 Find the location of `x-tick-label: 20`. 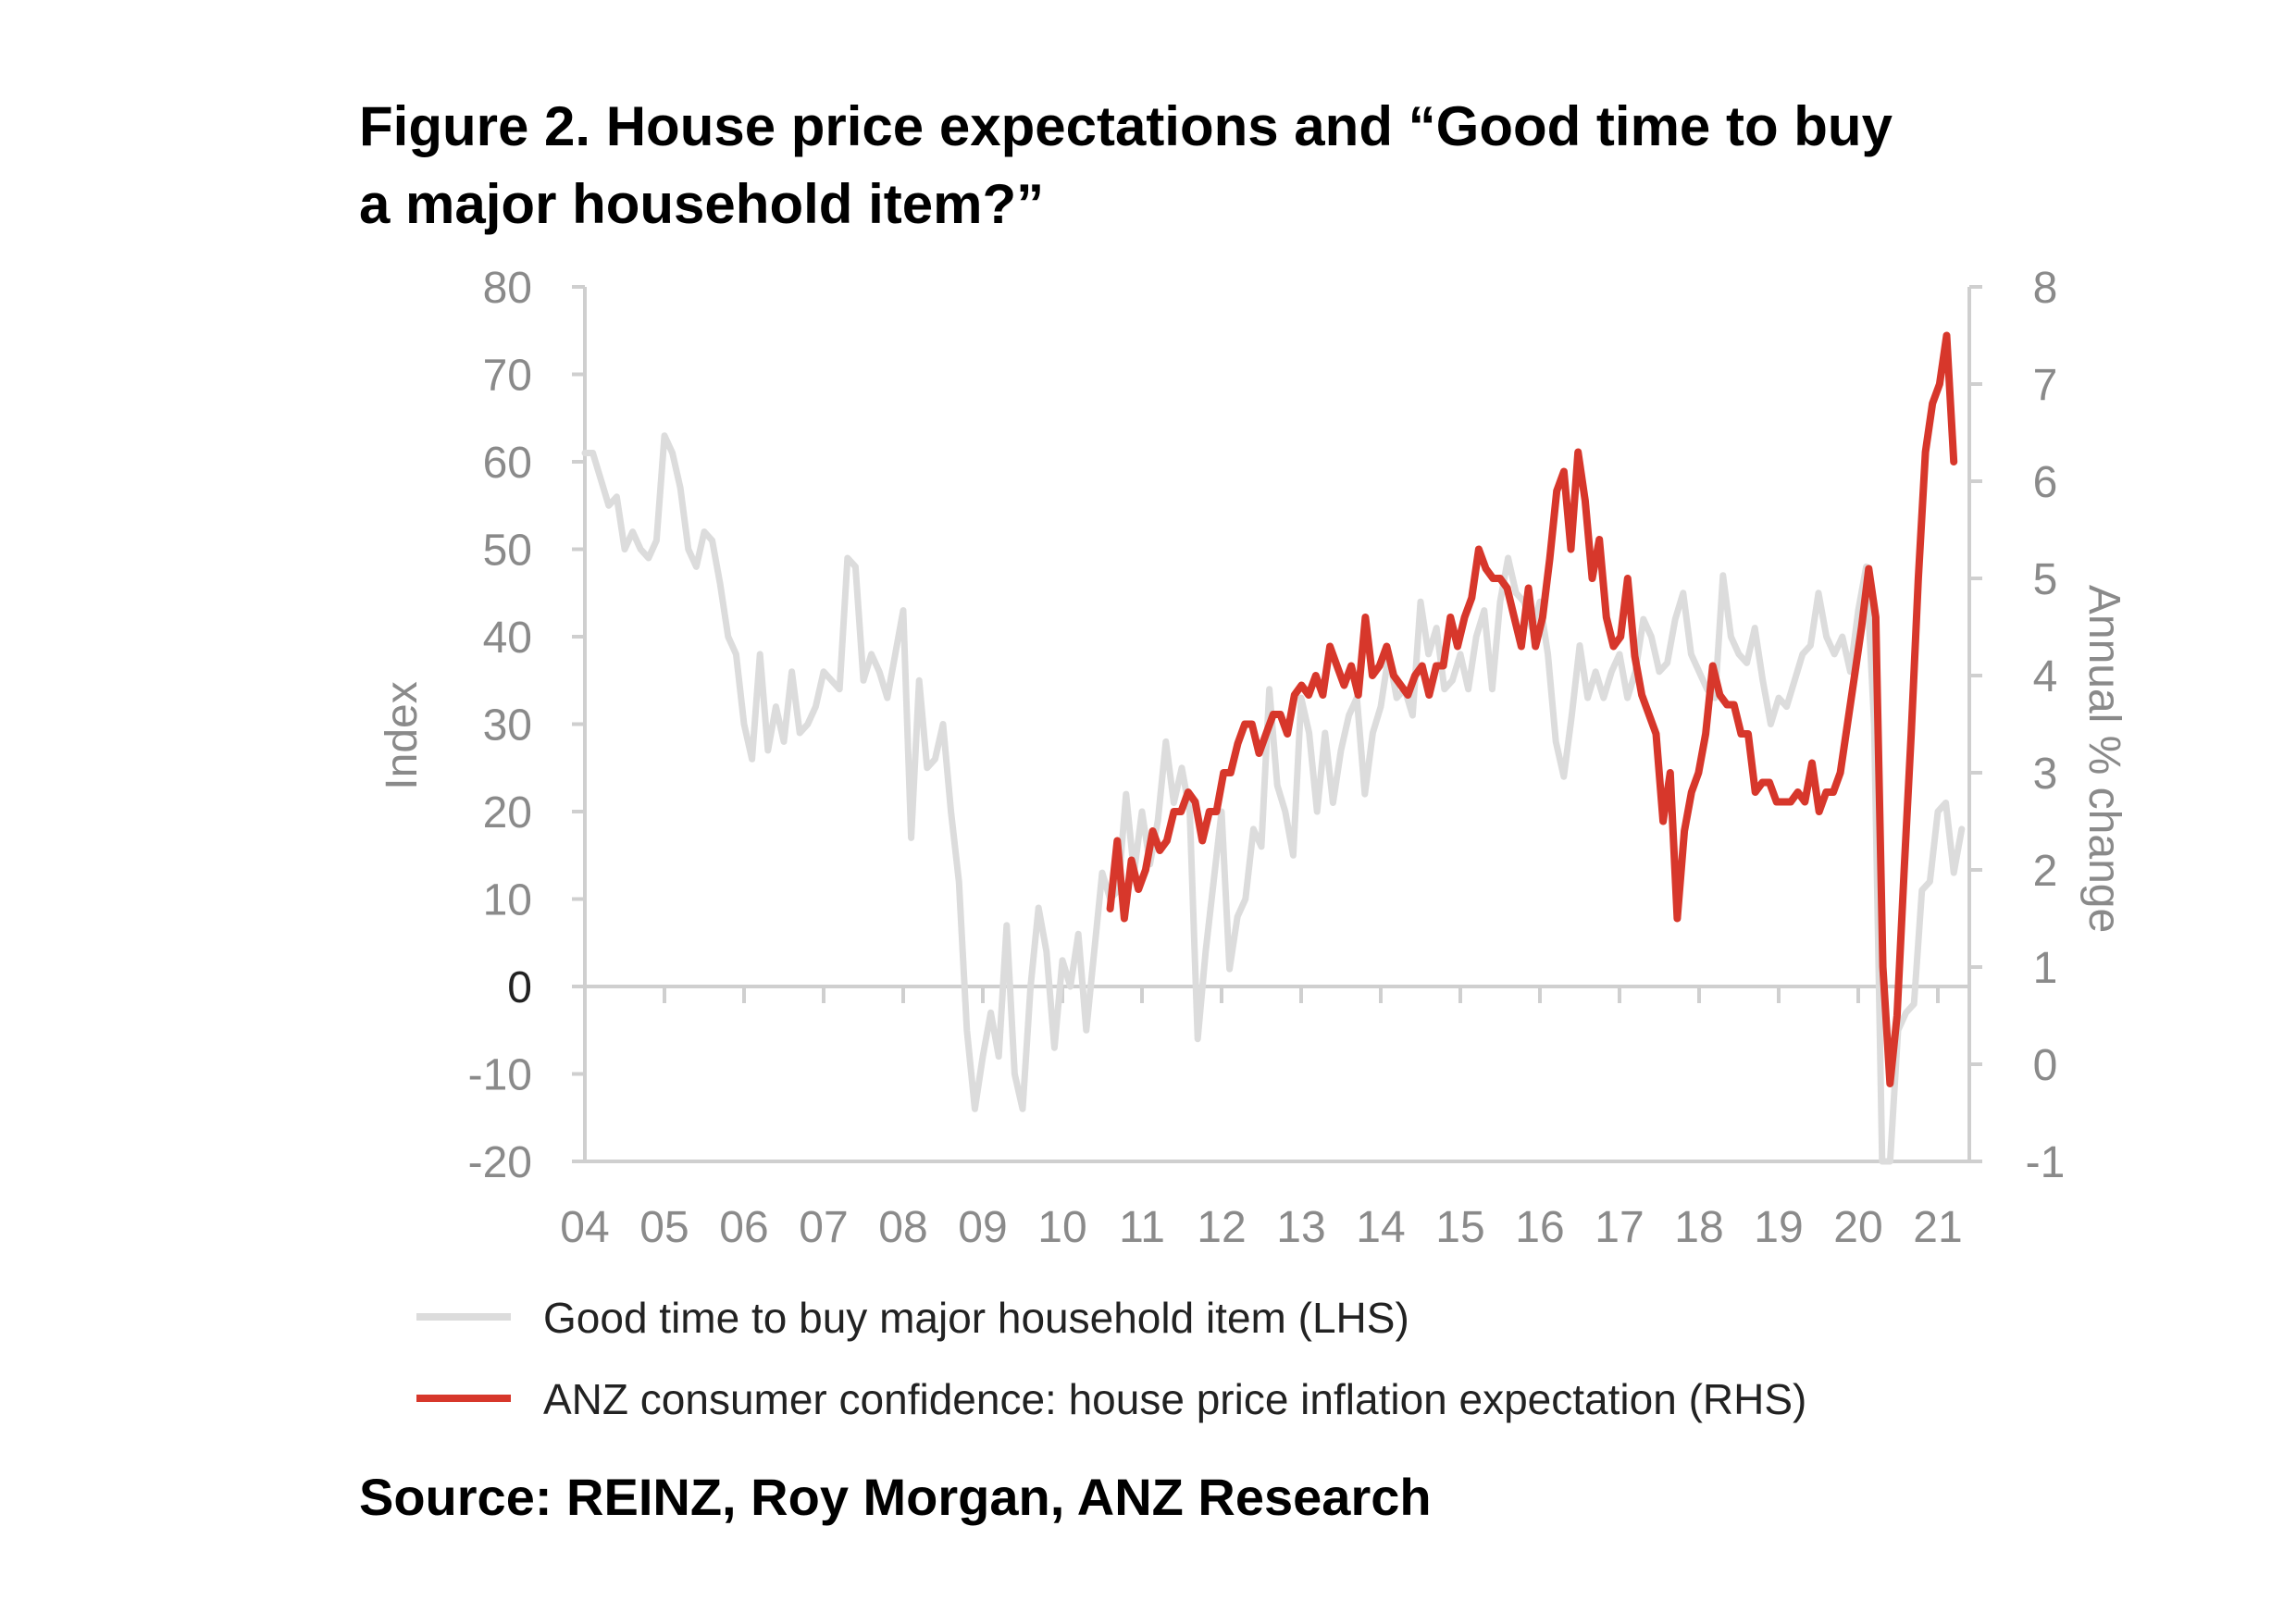

x-tick-label: 20 is located at coordinates (1858, 1227).